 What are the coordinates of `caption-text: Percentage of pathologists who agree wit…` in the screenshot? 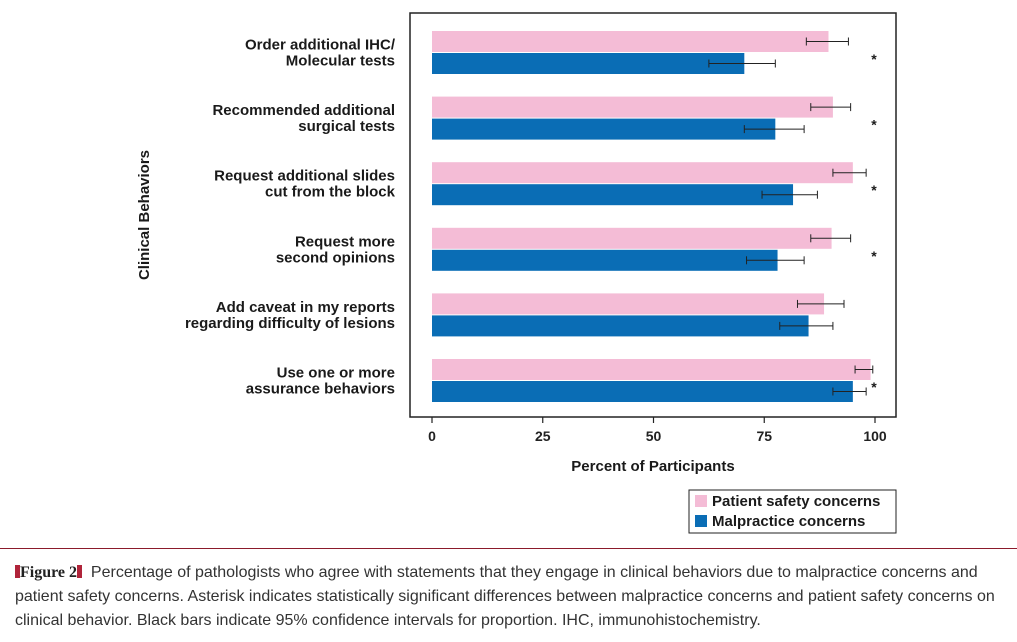 It's located at (505, 596).